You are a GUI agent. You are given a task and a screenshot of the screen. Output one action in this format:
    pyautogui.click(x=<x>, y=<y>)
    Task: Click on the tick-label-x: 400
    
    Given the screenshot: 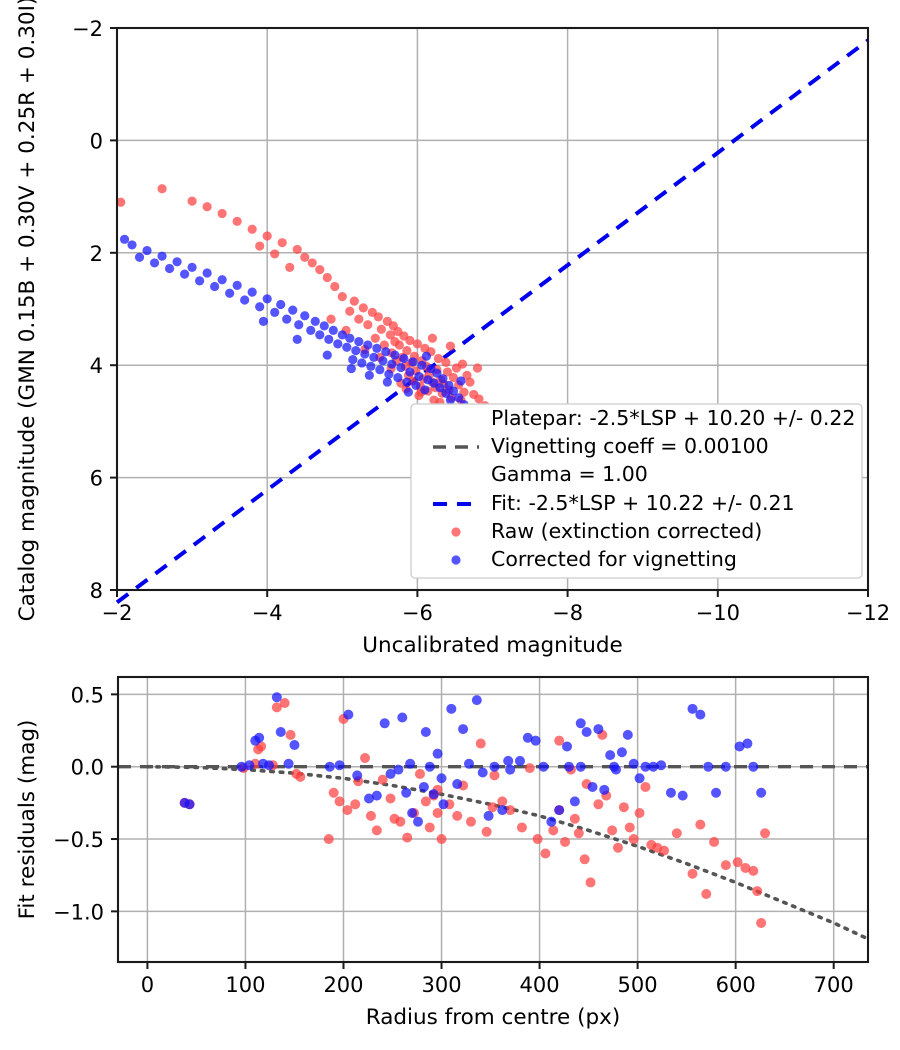 What is the action you would take?
    pyautogui.click(x=540, y=985)
    